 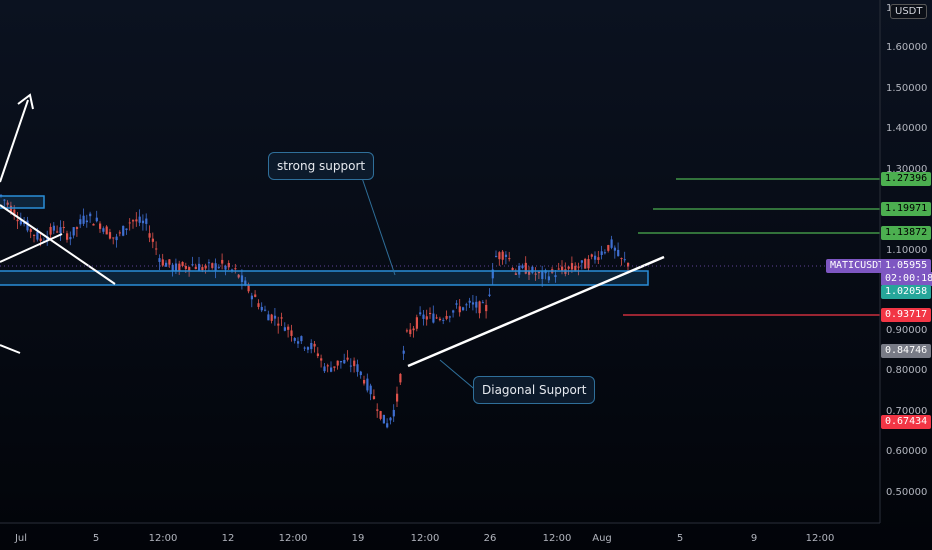 I want to click on y-tick-label: 0.70000, so click(x=906, y=411).